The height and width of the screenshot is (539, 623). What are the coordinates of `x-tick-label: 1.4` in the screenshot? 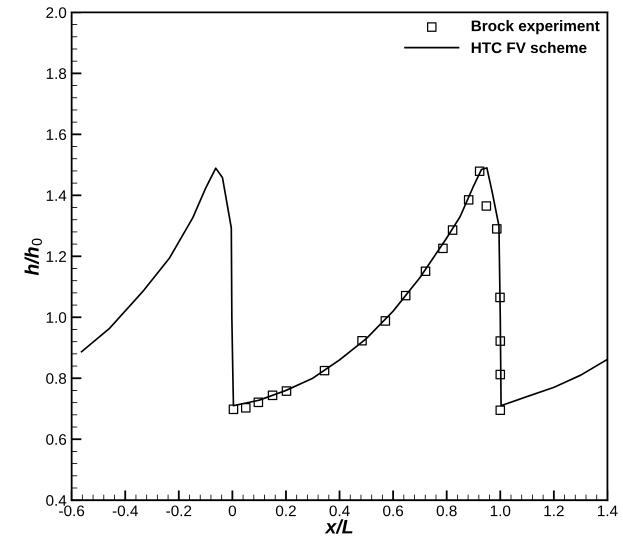 It's located at (608, 511).